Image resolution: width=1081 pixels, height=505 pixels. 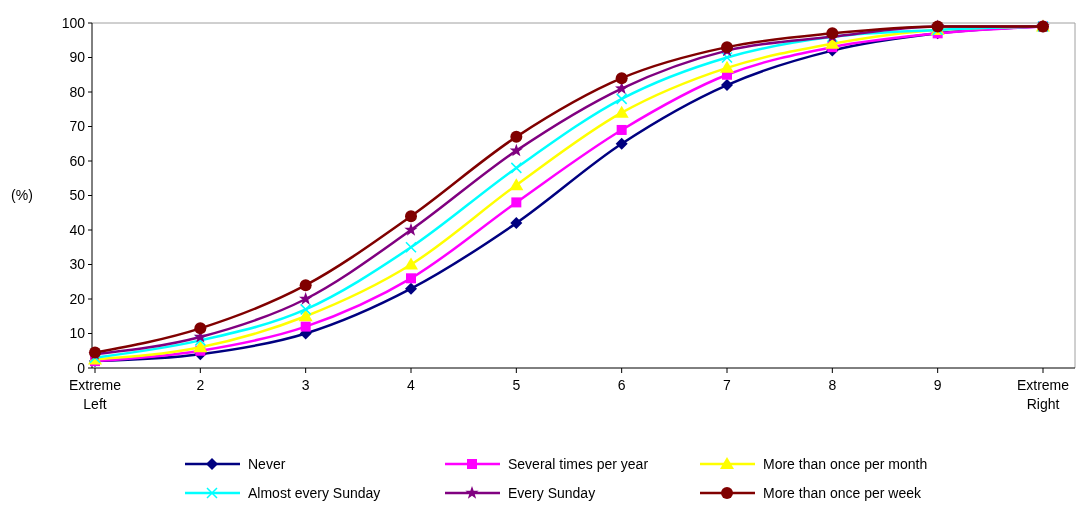 I want to click on legend-label: Never, so click(x=267, y=463).